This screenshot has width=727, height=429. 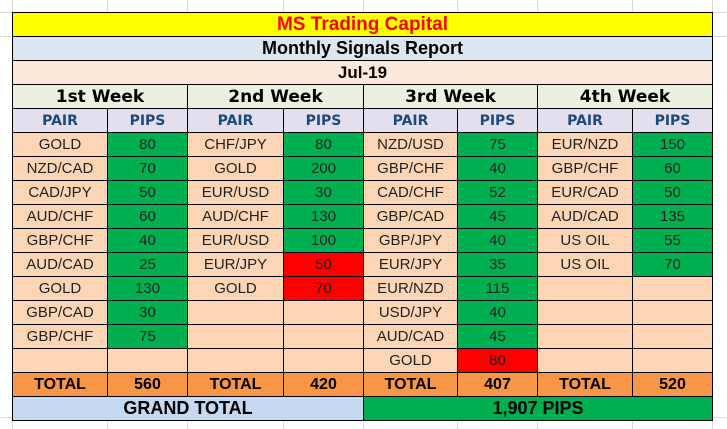 I want to click on week-3-total: 407, so click(x=497, y=384).